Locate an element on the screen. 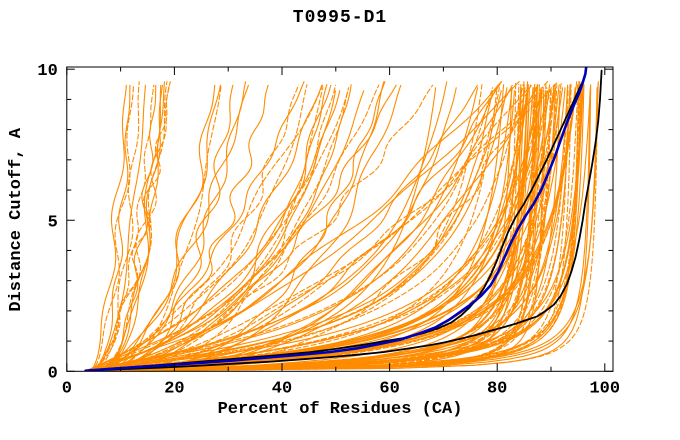 This screenshot has width=680, height=440. x-tick-label: 60 is located at coordinates (389, 388).